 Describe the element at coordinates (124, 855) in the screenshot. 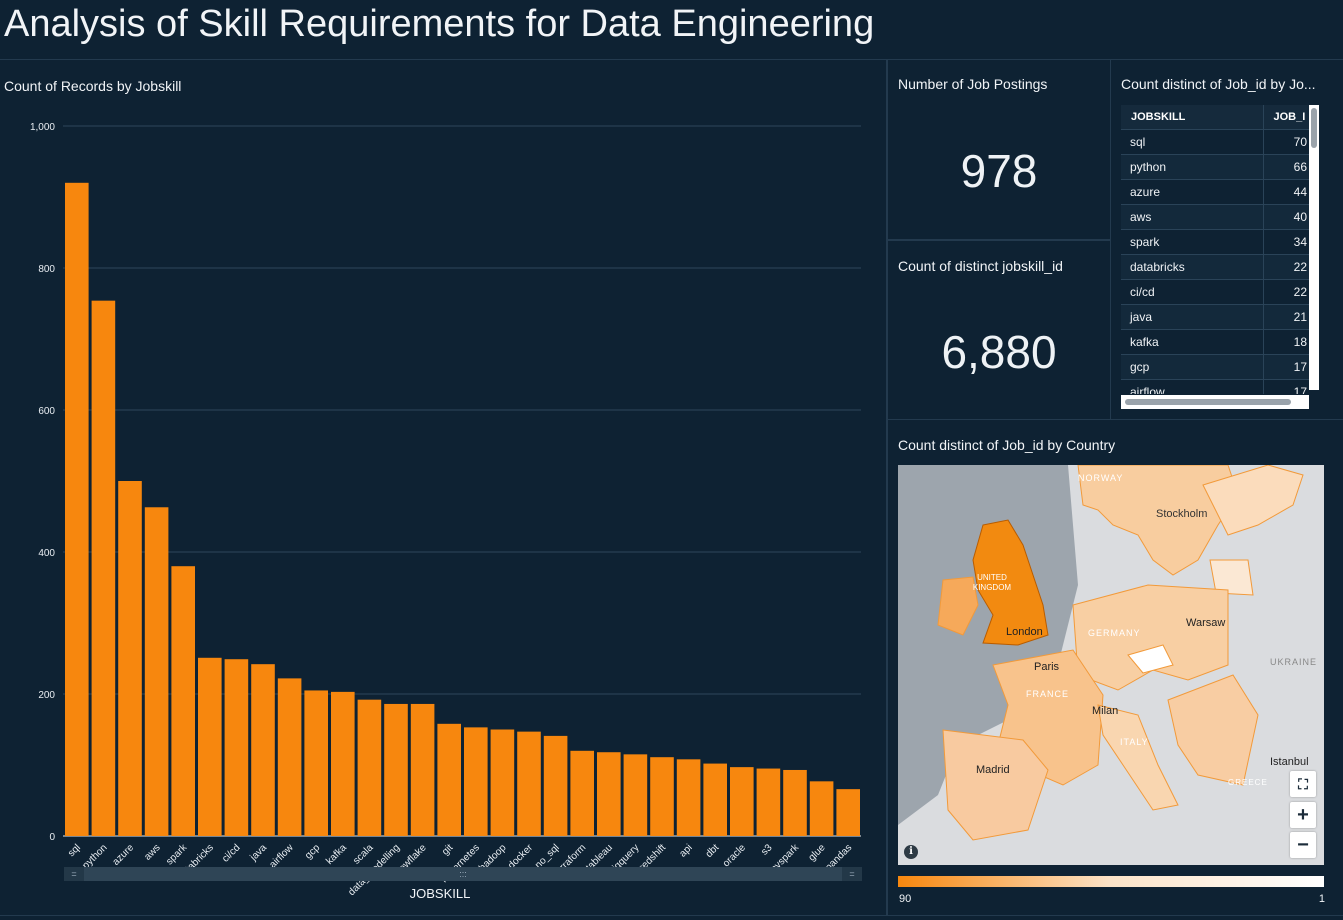

I see `x-tick-label: azure` at that location.